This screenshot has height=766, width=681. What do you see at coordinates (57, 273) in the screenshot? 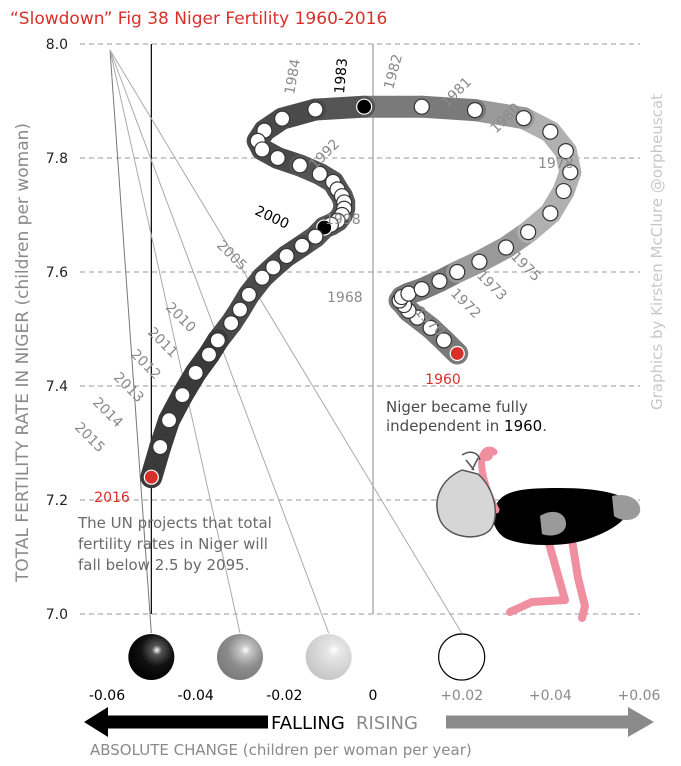
I see `y-tick-7.6: 7.6` at bounding box center [57, 273].